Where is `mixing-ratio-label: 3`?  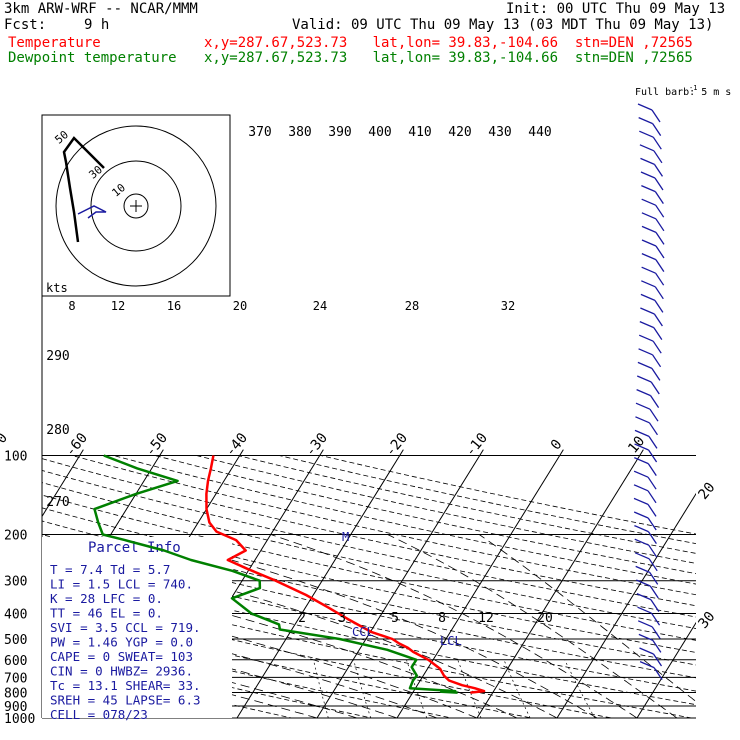
mixing-ratio-label: 3 is located at coordinates (342, 618).